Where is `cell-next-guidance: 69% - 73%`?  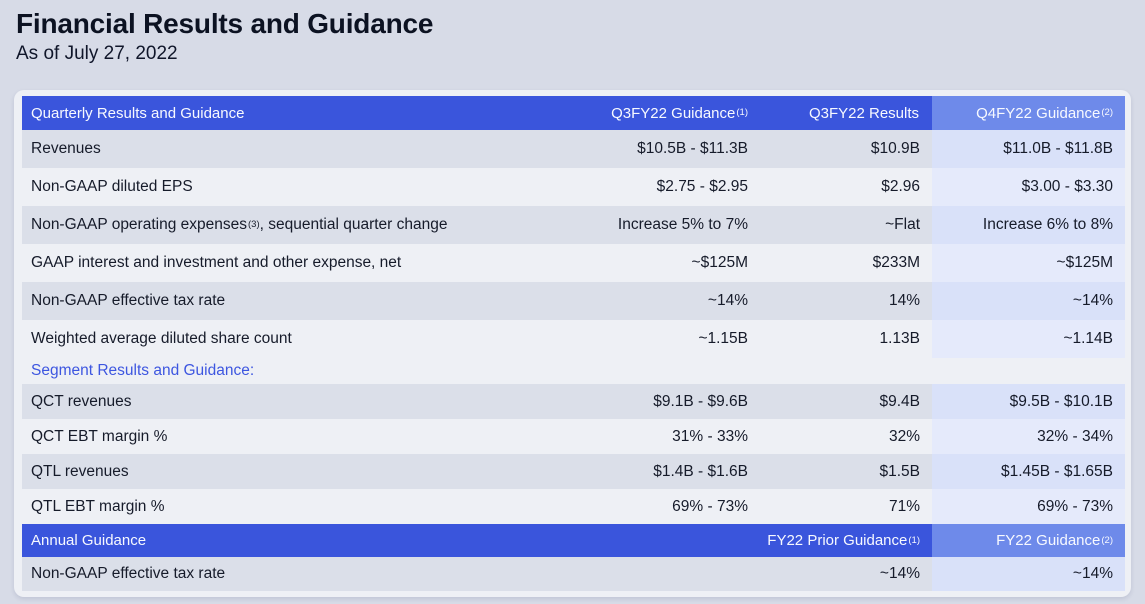
cell-next-guidance: 69% - 73% is located at coordinates (1028, 506).